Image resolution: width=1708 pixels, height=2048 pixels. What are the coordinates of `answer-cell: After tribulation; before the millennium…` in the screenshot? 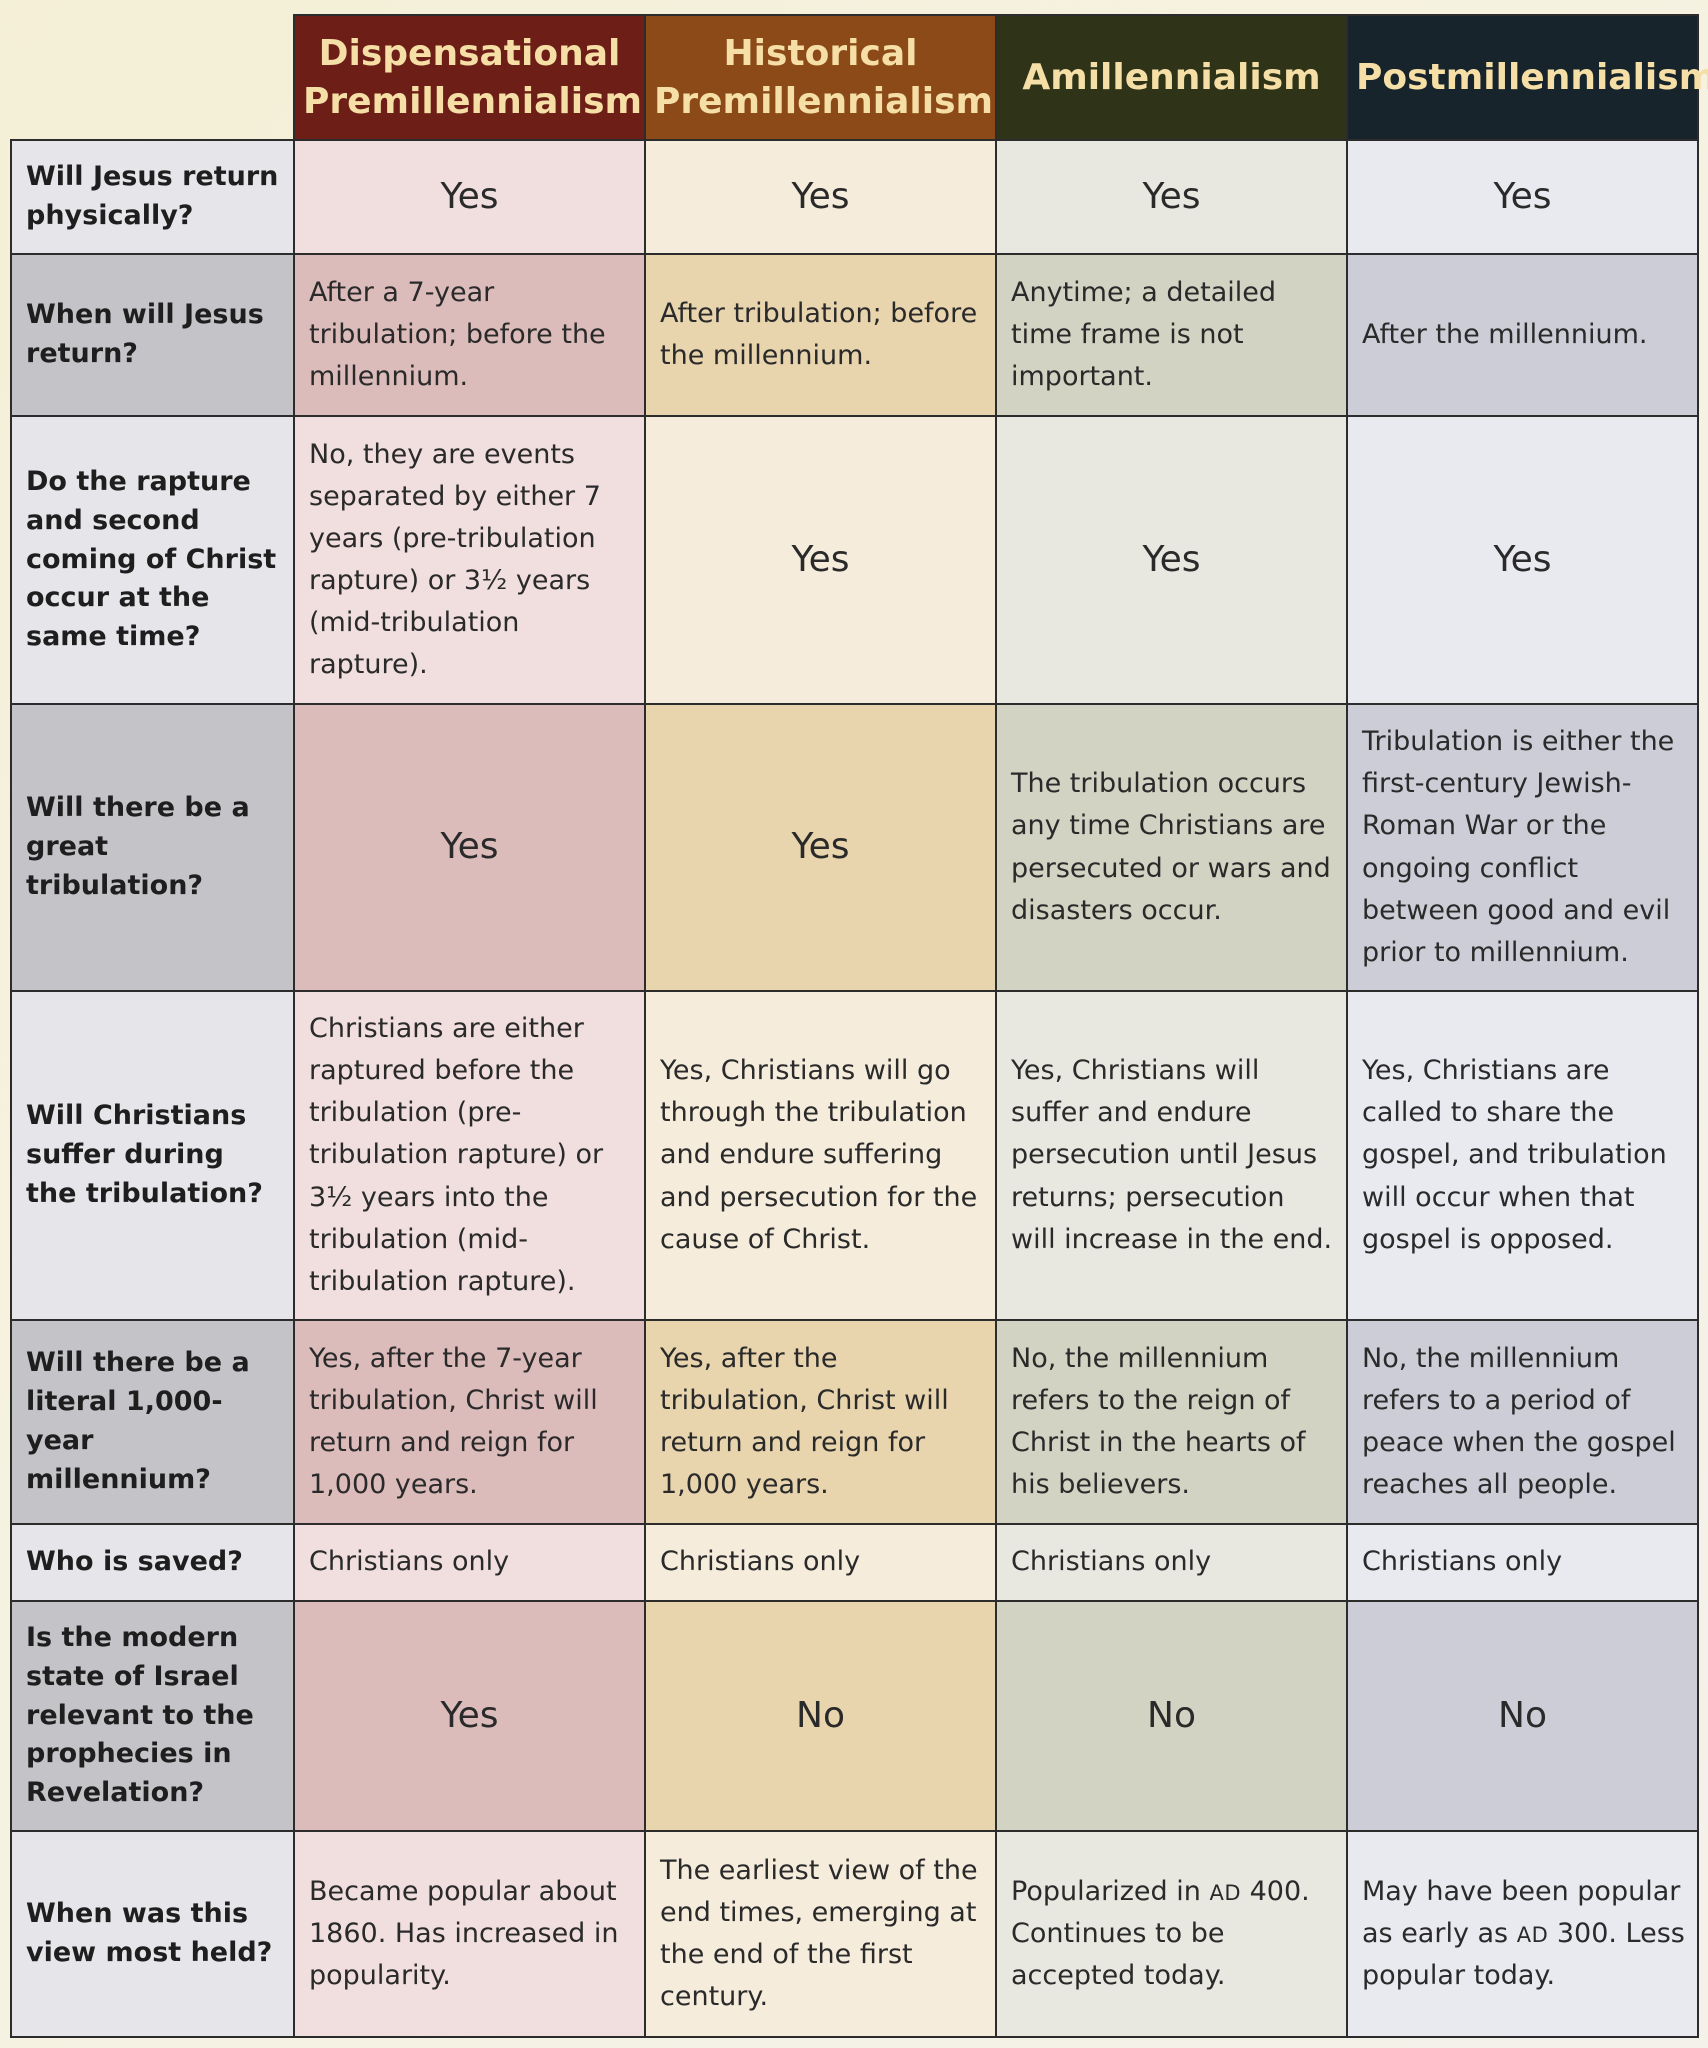 It's located at (820, 335).